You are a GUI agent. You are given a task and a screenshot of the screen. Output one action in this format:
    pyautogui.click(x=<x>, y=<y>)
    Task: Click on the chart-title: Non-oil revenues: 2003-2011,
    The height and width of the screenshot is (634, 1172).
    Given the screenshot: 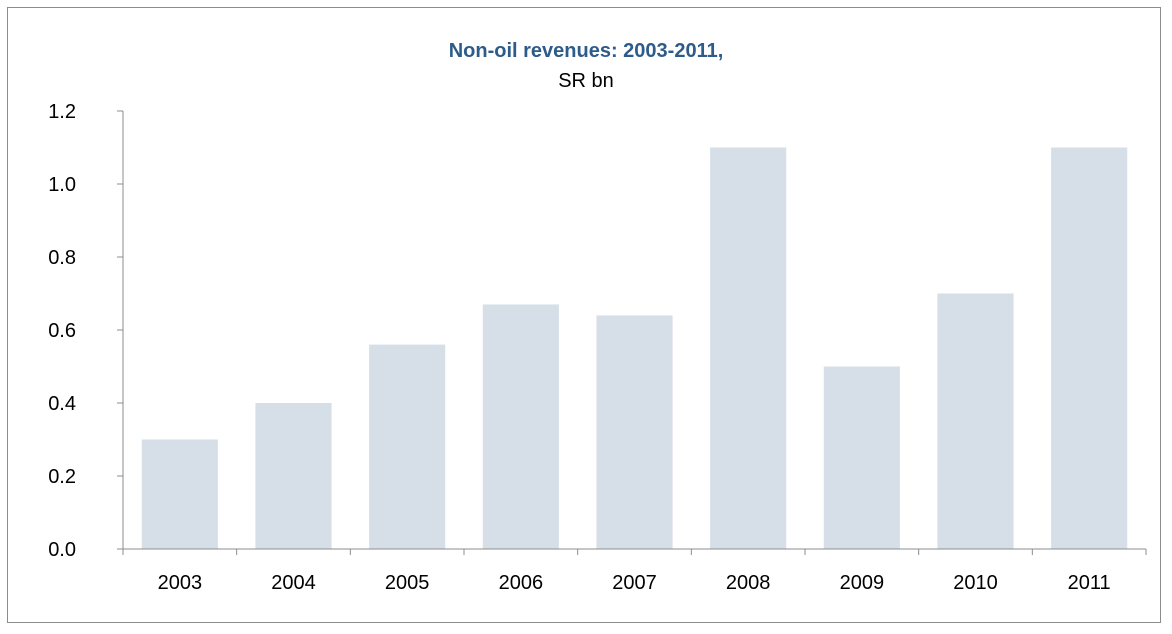 What is the action you would take?
    pyautogui.click(x=586, y=51)
    